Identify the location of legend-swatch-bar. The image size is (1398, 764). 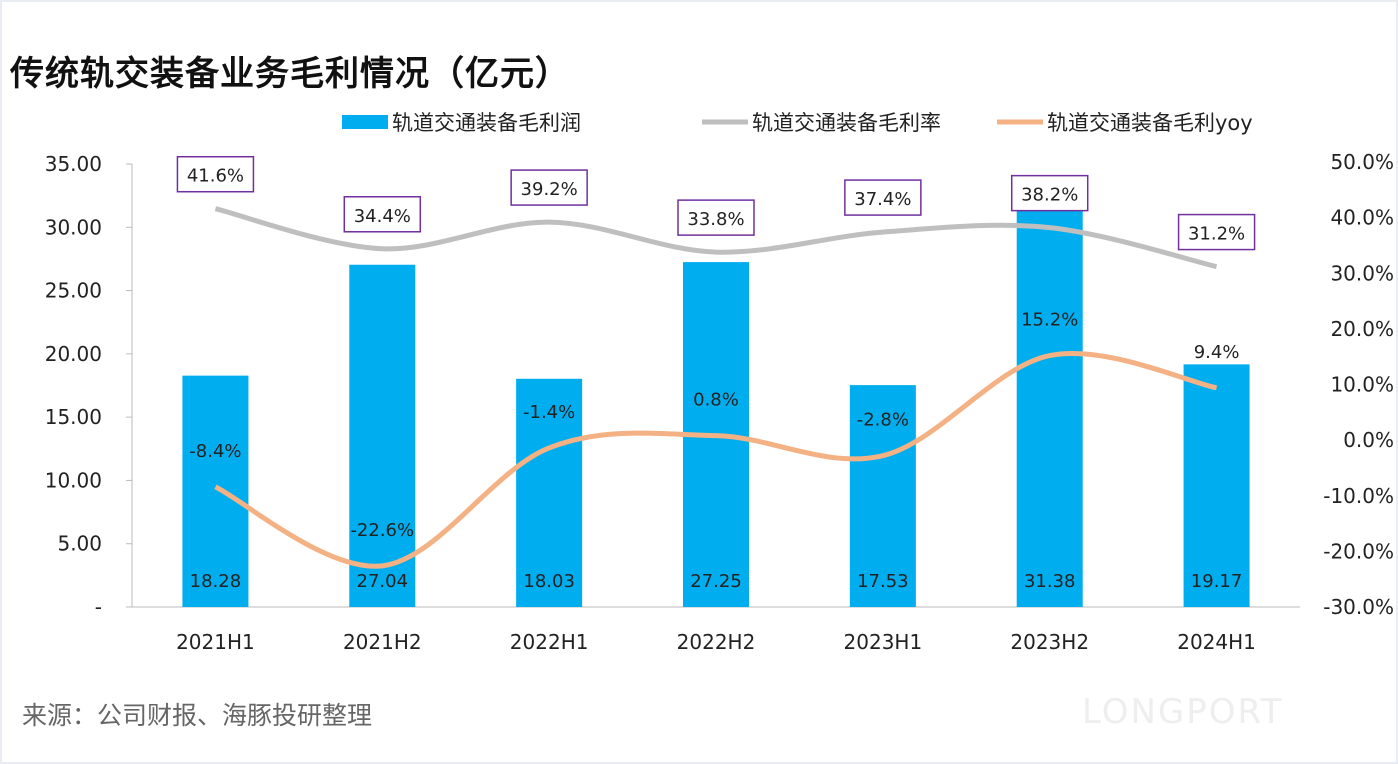
(365, 122).